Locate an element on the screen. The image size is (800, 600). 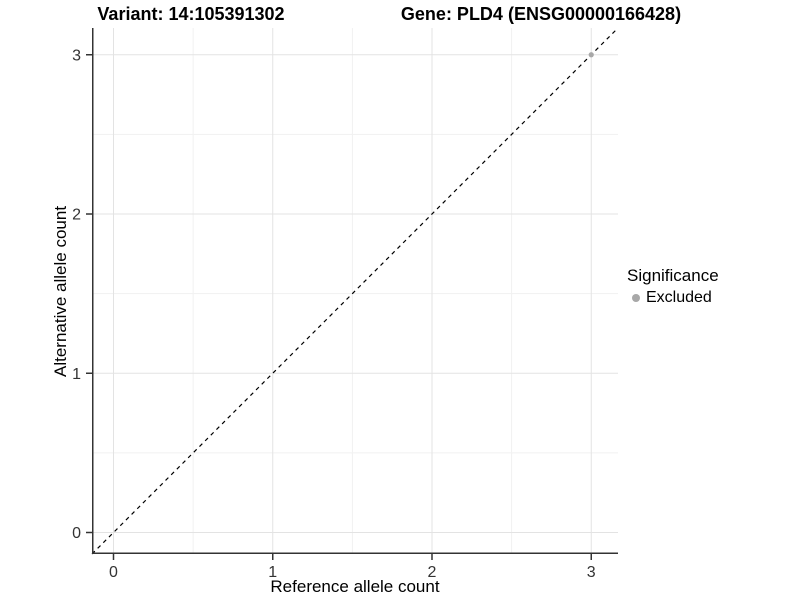
legend-entry-excluded: Excluded is located at coordinates (673, 298).